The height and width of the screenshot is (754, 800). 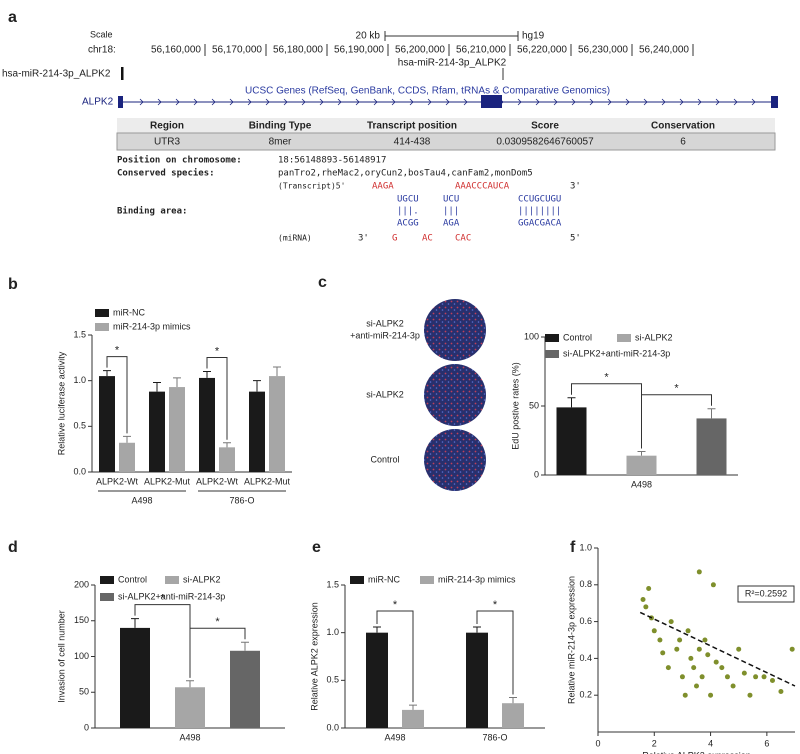 What do you see at coordinates (332, 161) in the screenshot?
I see `detail-value: 18:56148893-56148917` at bounding box center [332, 161].